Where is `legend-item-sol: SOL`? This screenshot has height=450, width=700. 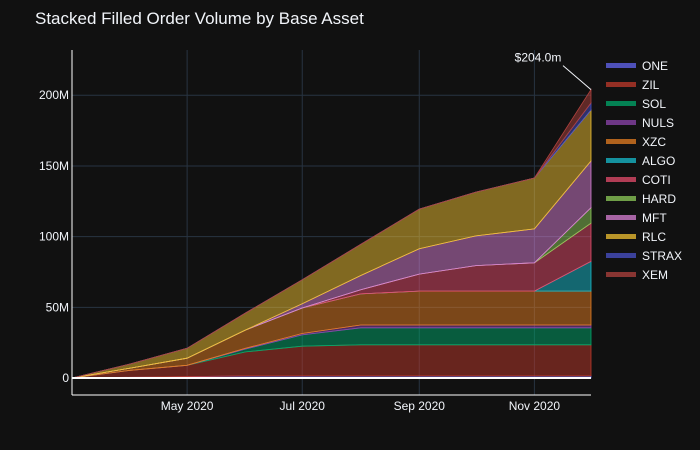
legend-item-sol: SOL is located at coordinates (644, 103).